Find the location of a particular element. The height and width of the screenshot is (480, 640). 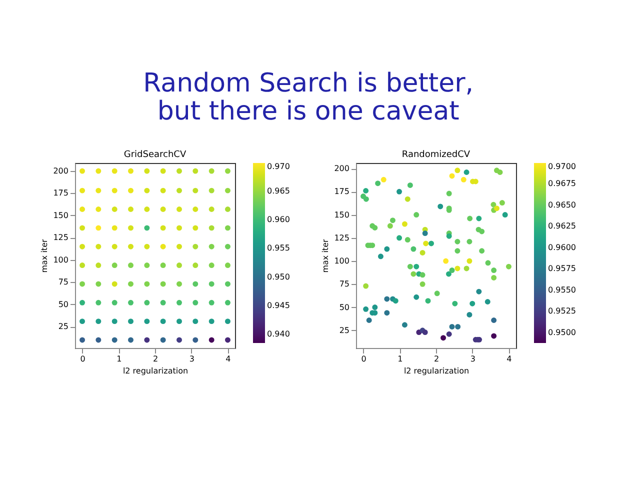

color-bar-label: 0.945 is located at coordinates (278, 305).